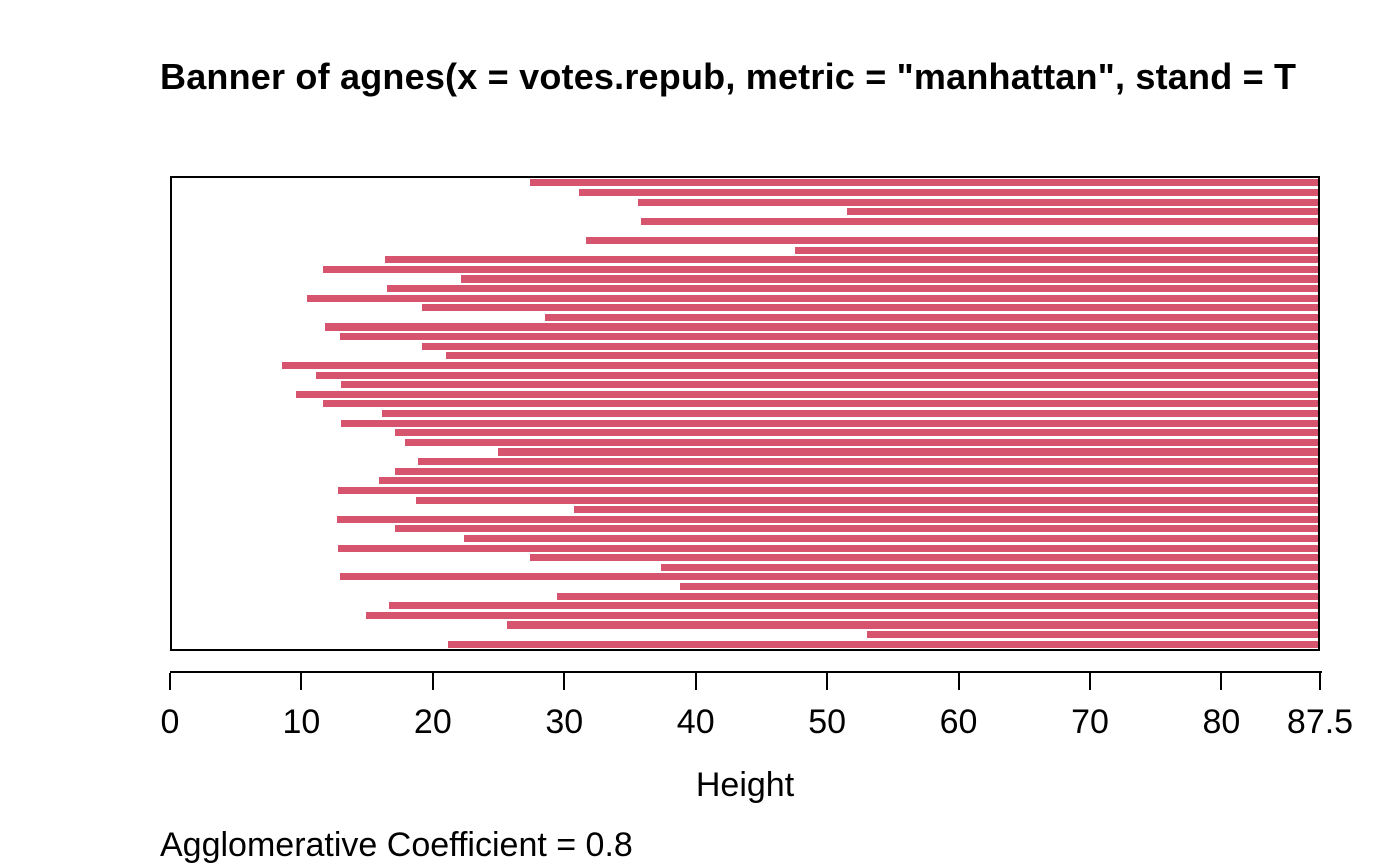 This screenshot has height=866, width=1400. I want to click on x-axis-tick-label: 50, so click(827, 722).